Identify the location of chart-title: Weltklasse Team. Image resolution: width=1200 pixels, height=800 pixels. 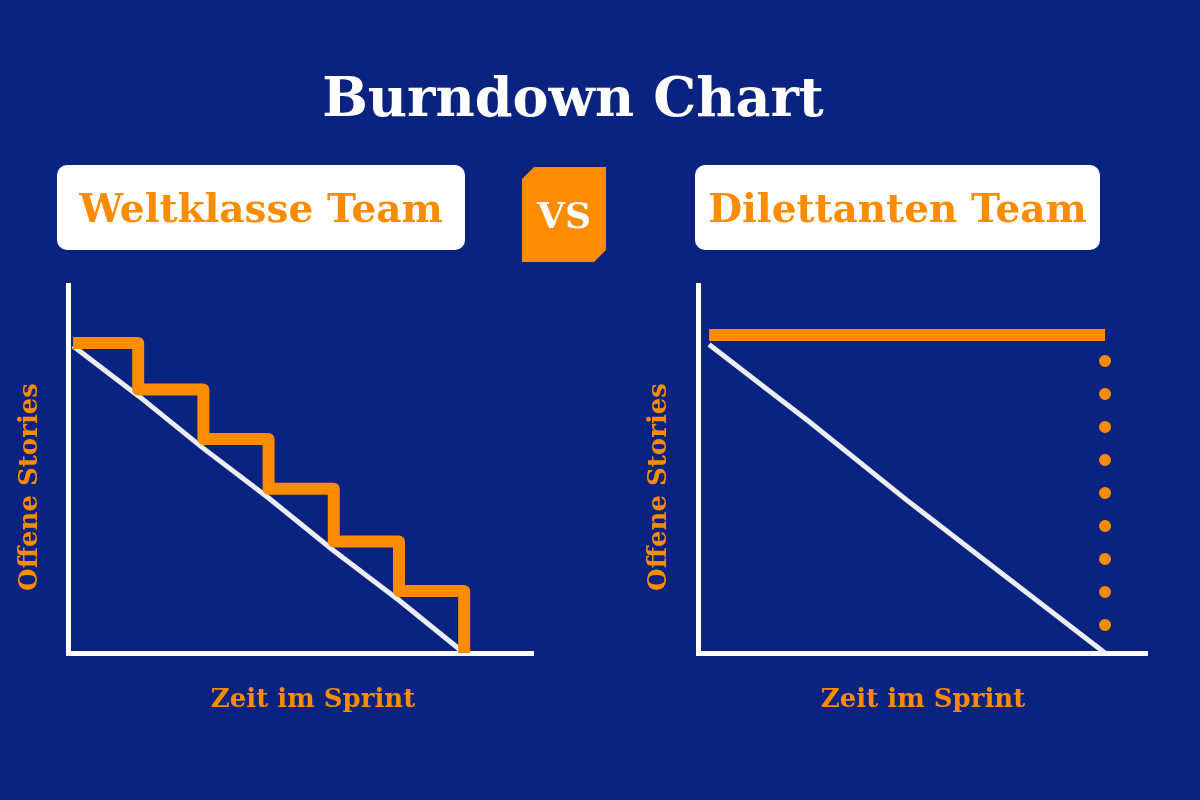
(261, 207).